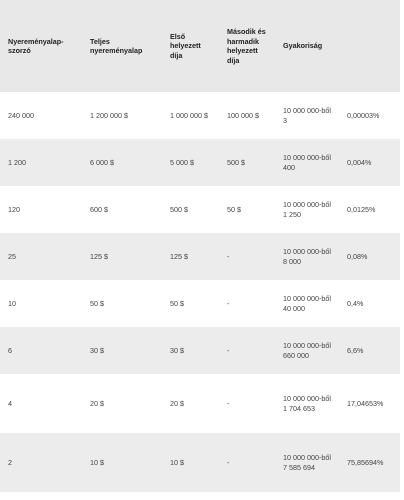 The height and width of the screenshot is (500, 404). What do you see at coordinates (307, 303) in the screenshot?
I see `table-cell: 10 000 000-ből 40 000` at bounding box center [307, 303].